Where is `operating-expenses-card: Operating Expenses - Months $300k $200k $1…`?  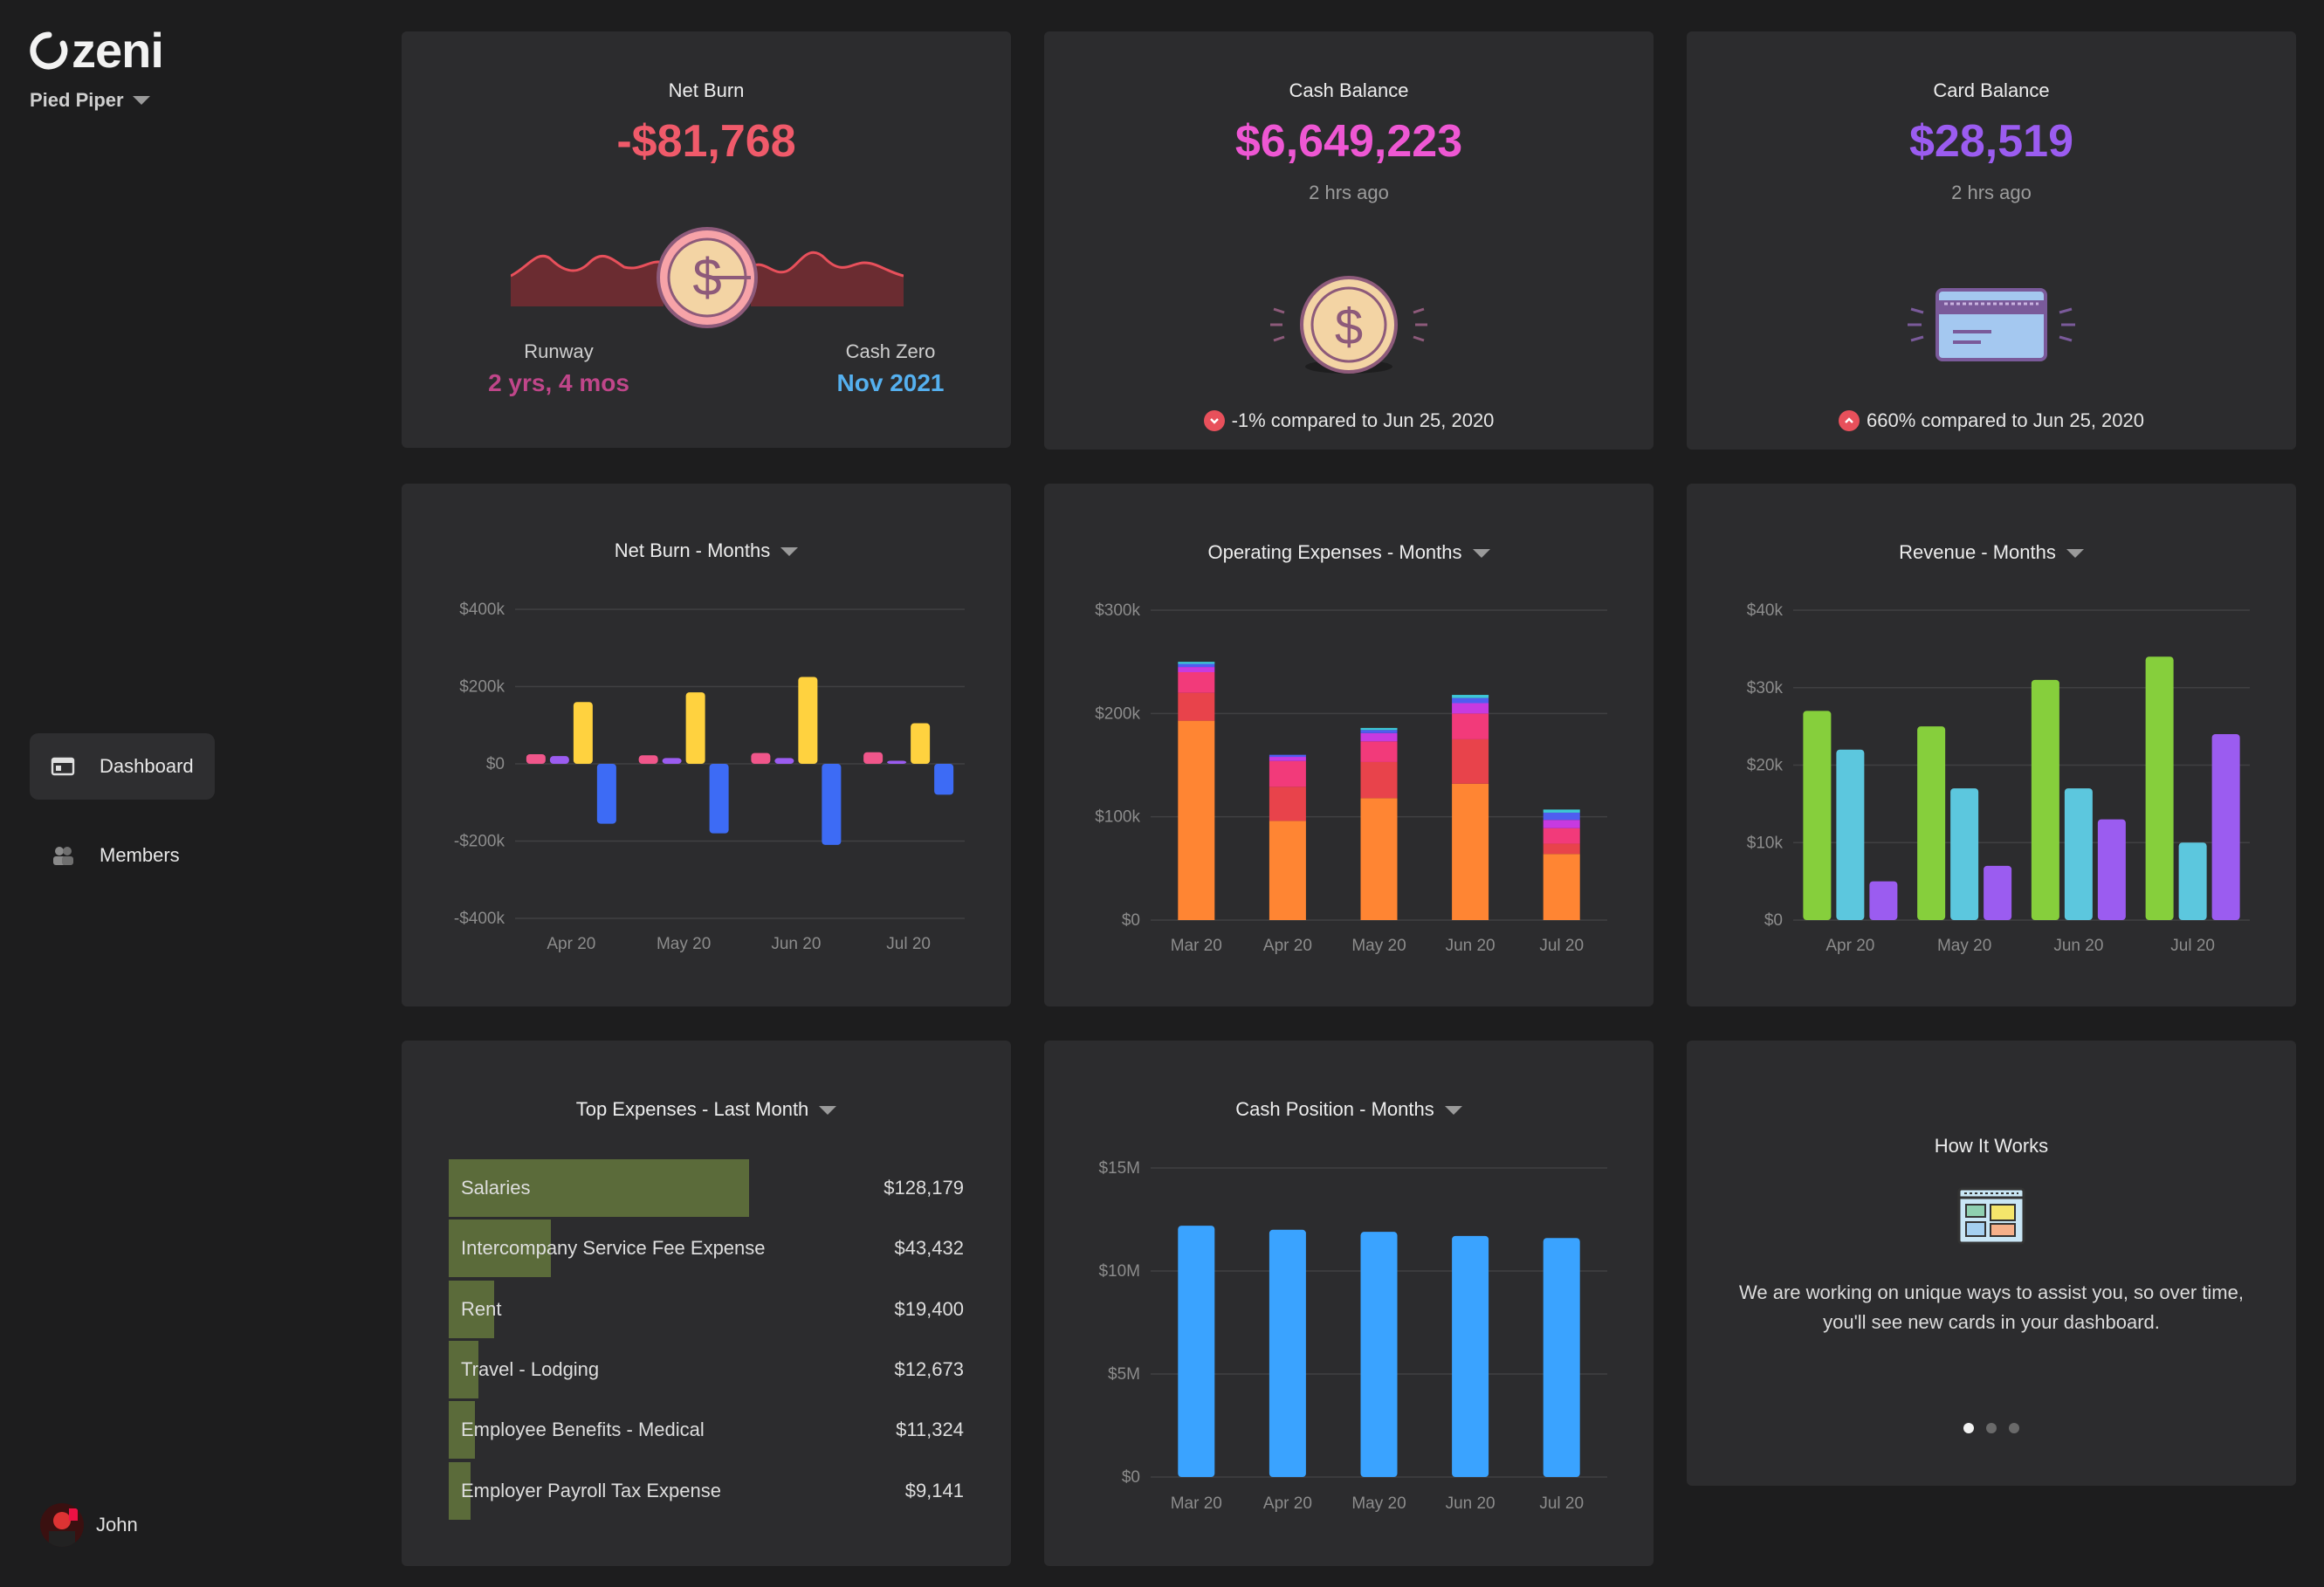 operating-expenses-card: Operating Expenses - Months $300k $200k $1… is located at coordinates (1349, 745).